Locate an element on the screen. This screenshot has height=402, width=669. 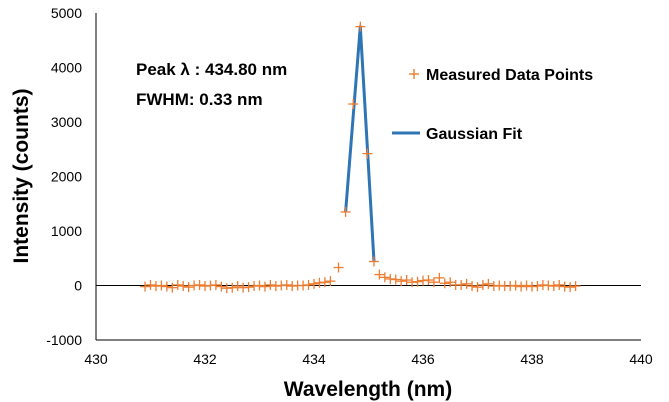
fwhm-annotation: FWHM: 0.33 nm is located at coordinates (199, 99).